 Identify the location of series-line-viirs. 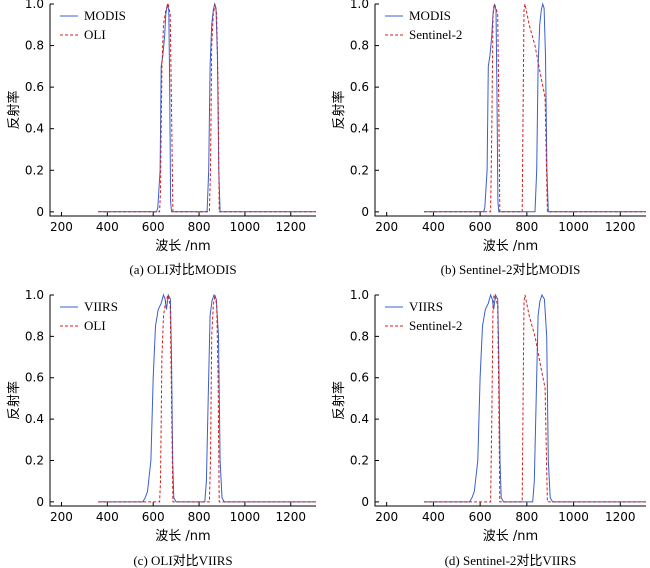
(207, 398).